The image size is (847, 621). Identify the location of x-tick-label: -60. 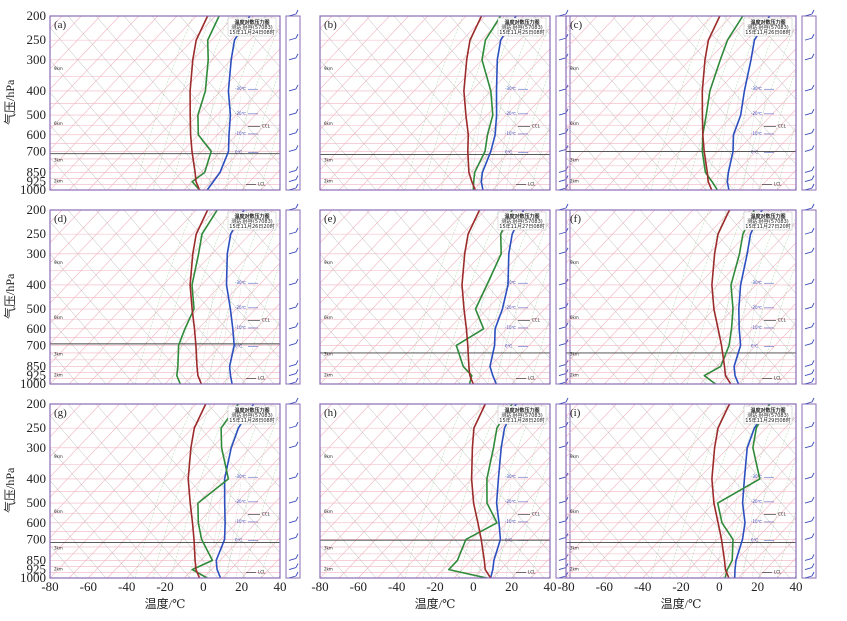
(88, 586).